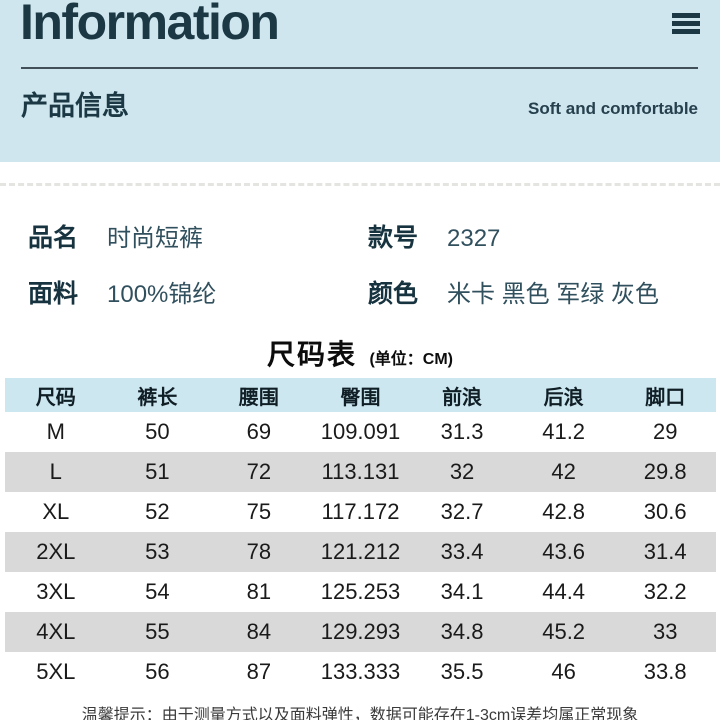 The height and width of the screenshot is (720, 720). What do you see at coordinates (564, 631) in the screenshot?
I see `table-cell: 45.2` at bounding box center [564, 631].